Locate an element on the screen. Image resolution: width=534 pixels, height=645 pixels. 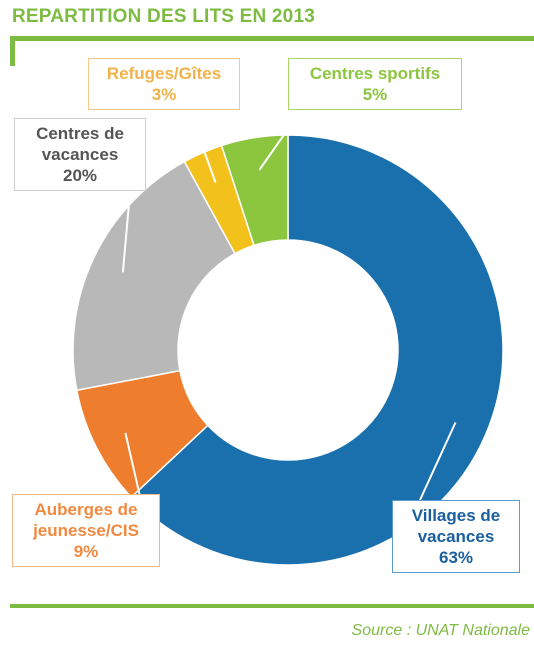
label-sportifs-name: Centres sportifs is located at coordinates (375, 73).